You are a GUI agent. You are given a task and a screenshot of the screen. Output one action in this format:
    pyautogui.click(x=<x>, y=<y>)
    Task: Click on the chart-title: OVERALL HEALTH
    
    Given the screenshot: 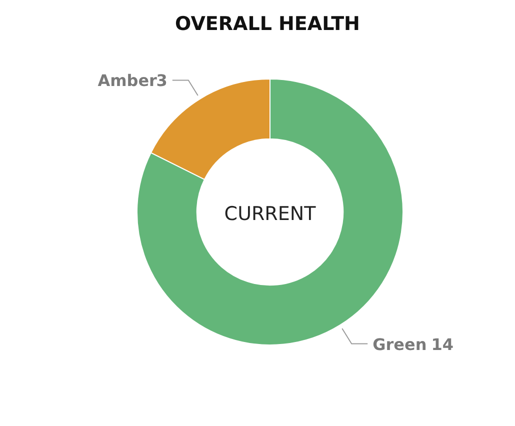 What is the action you would take?
    pyautogui.click(x=267, y=24)
    